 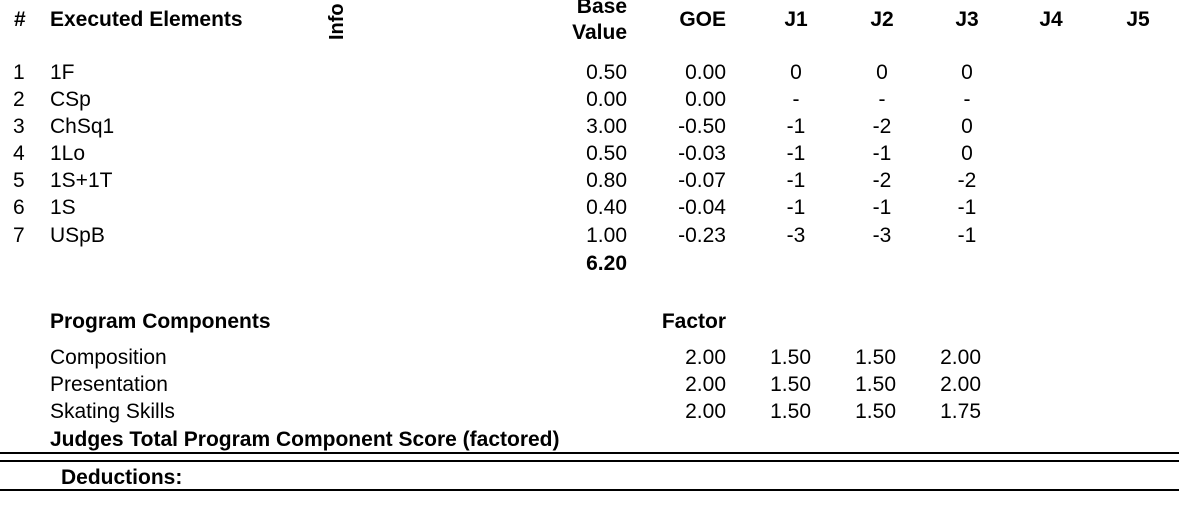 I want to click on element-number: 6, so click(x=19, y=207).